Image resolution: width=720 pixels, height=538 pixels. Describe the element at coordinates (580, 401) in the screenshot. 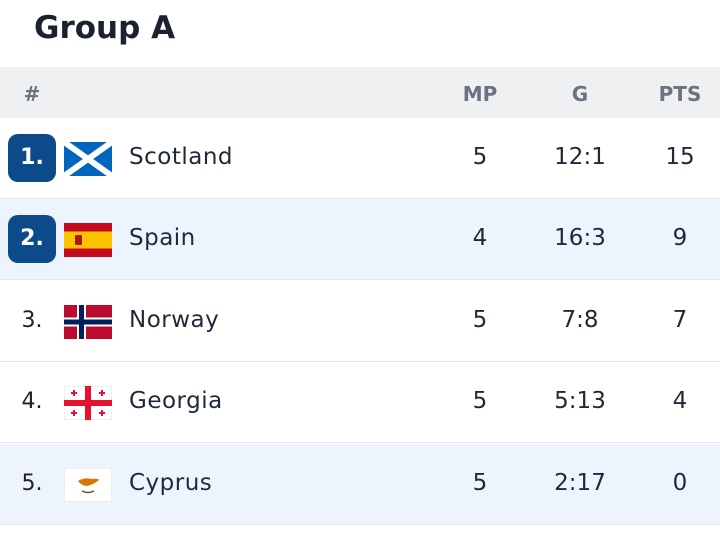

I see `goals: 5:13` at that location.